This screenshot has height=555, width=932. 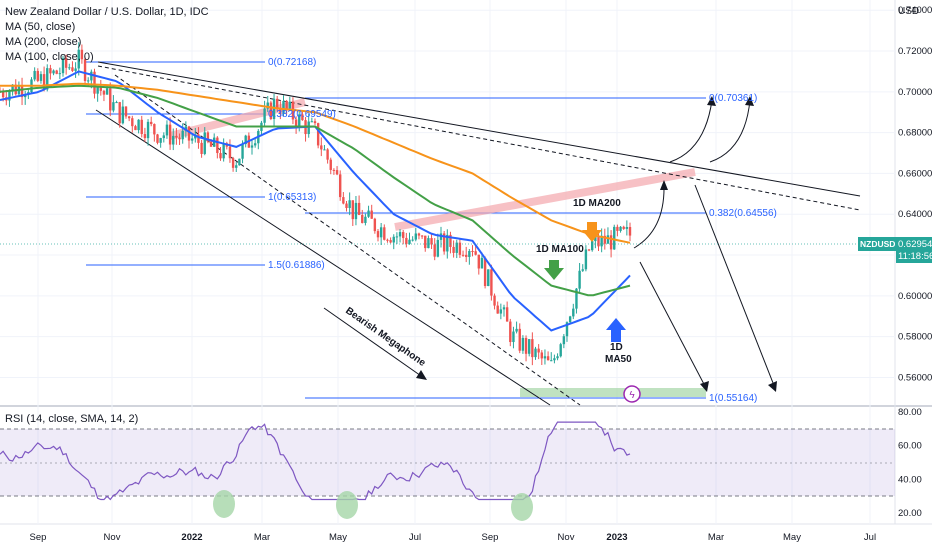 I want to click on megaphone-arrow-line, so click(x=374, y=343).